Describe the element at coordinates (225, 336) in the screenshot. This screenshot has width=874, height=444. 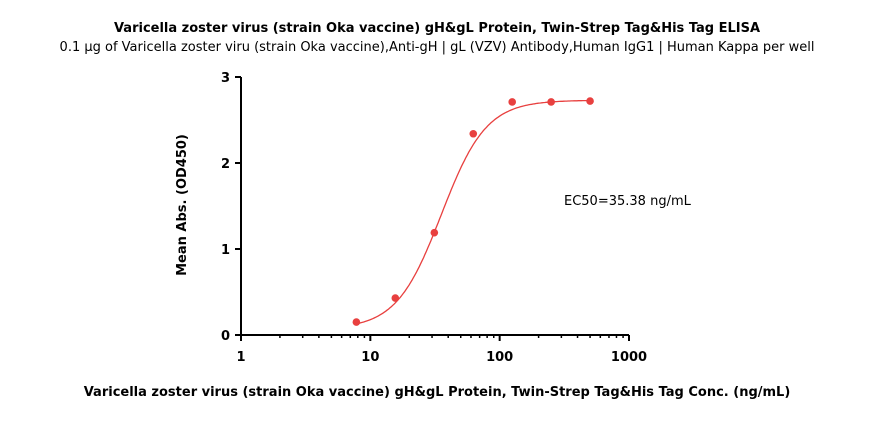
I see `y-tick-label: 0` at that location.